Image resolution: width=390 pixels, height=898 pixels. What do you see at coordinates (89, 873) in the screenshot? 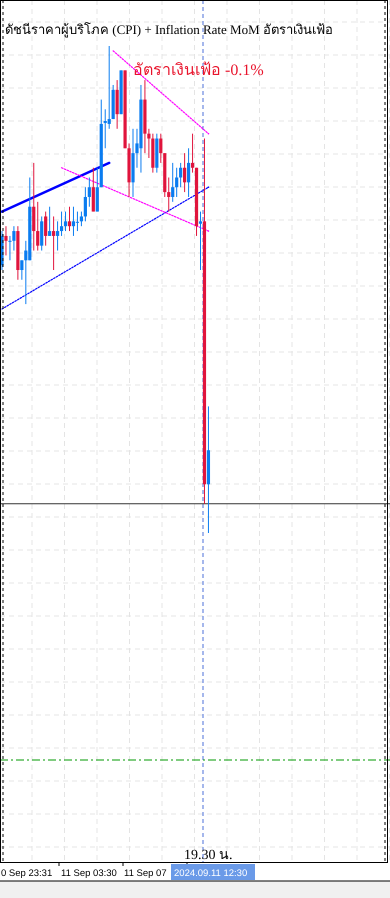
I see `text: 11 Sep 03:30` at bounding box center [89, 873].